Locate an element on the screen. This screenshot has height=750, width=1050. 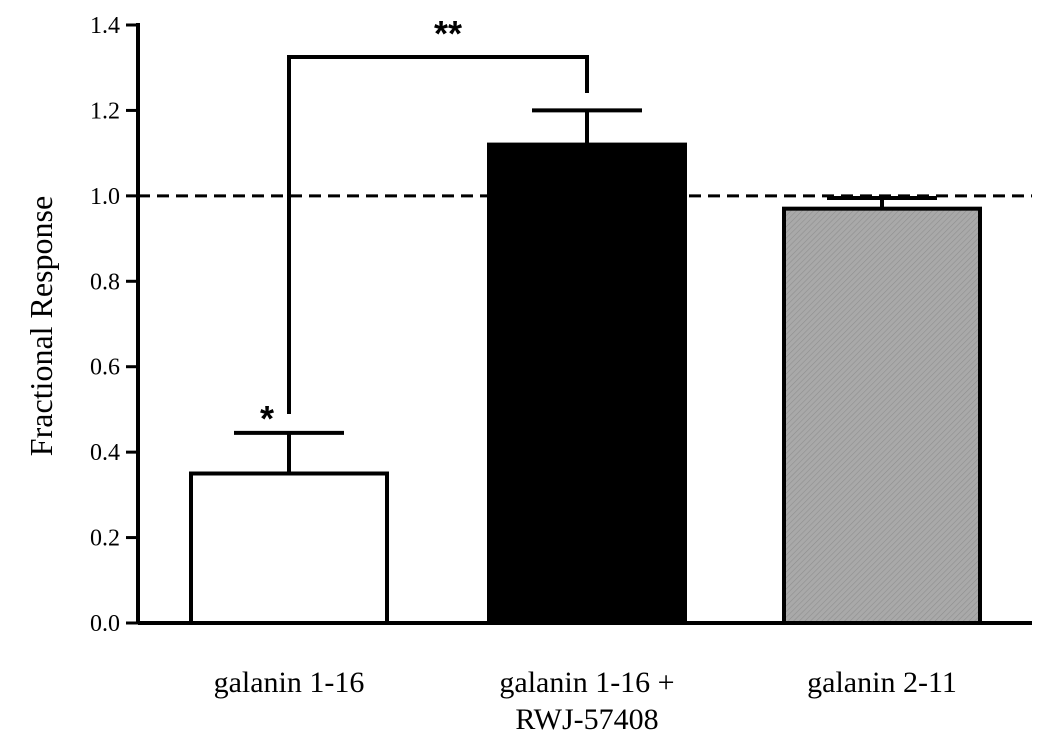
y-tick-label-1: 0.2 is located at coordinates (105, 539).